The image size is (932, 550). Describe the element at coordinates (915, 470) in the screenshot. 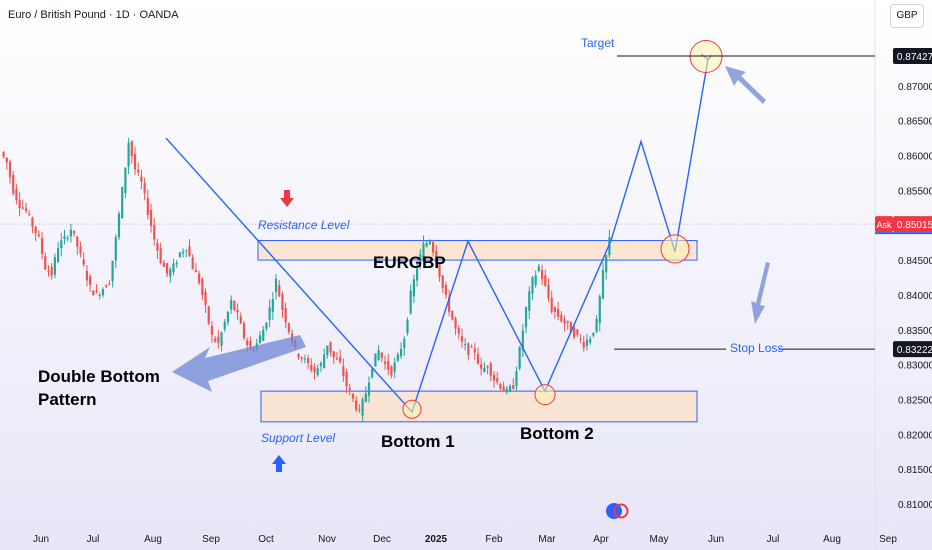

I see `y-tick-label: 0.81500` at that location.